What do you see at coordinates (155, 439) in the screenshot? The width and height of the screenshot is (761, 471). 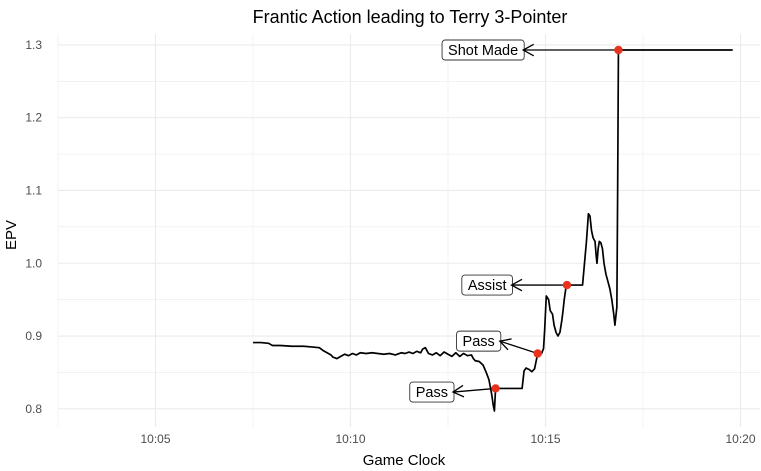 I see `x-tick-label: 10:05` at bounding box center [155, 439].